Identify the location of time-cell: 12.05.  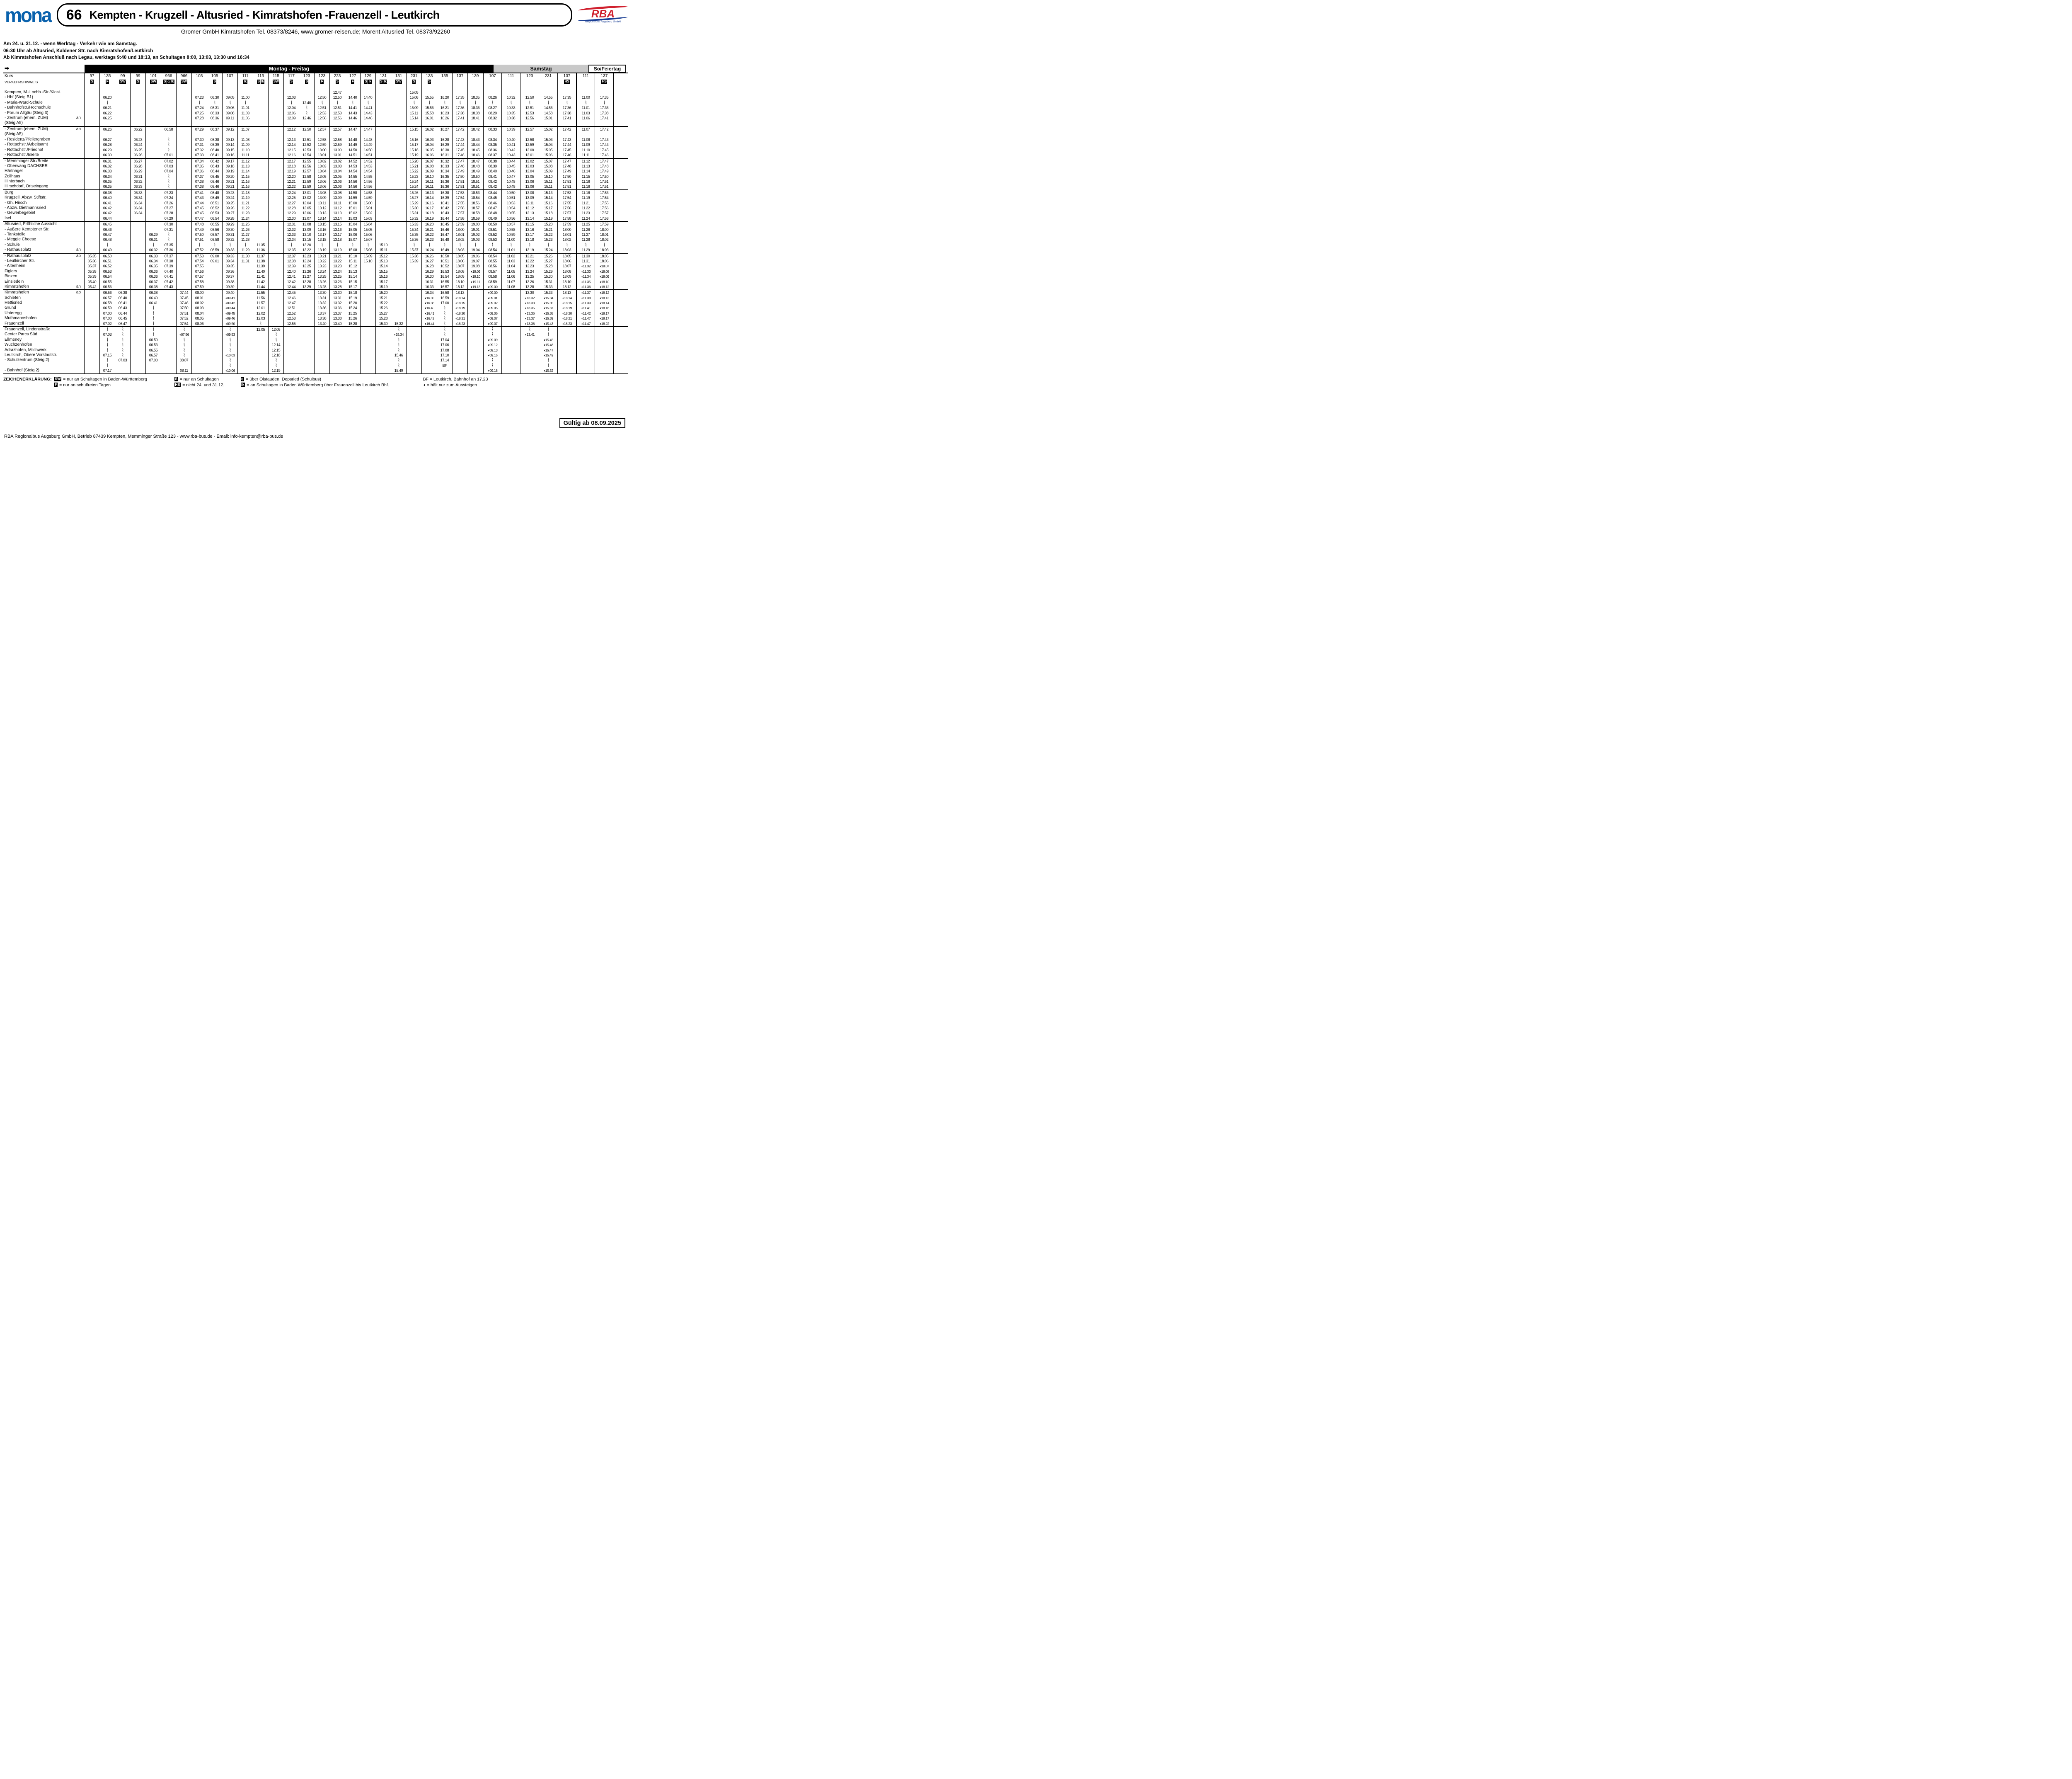
(276, 329).